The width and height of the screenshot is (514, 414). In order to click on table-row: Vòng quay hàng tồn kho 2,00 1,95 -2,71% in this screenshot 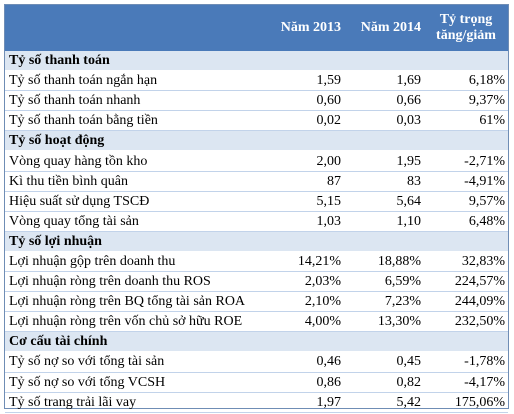, I will do `click(256, 161)`.